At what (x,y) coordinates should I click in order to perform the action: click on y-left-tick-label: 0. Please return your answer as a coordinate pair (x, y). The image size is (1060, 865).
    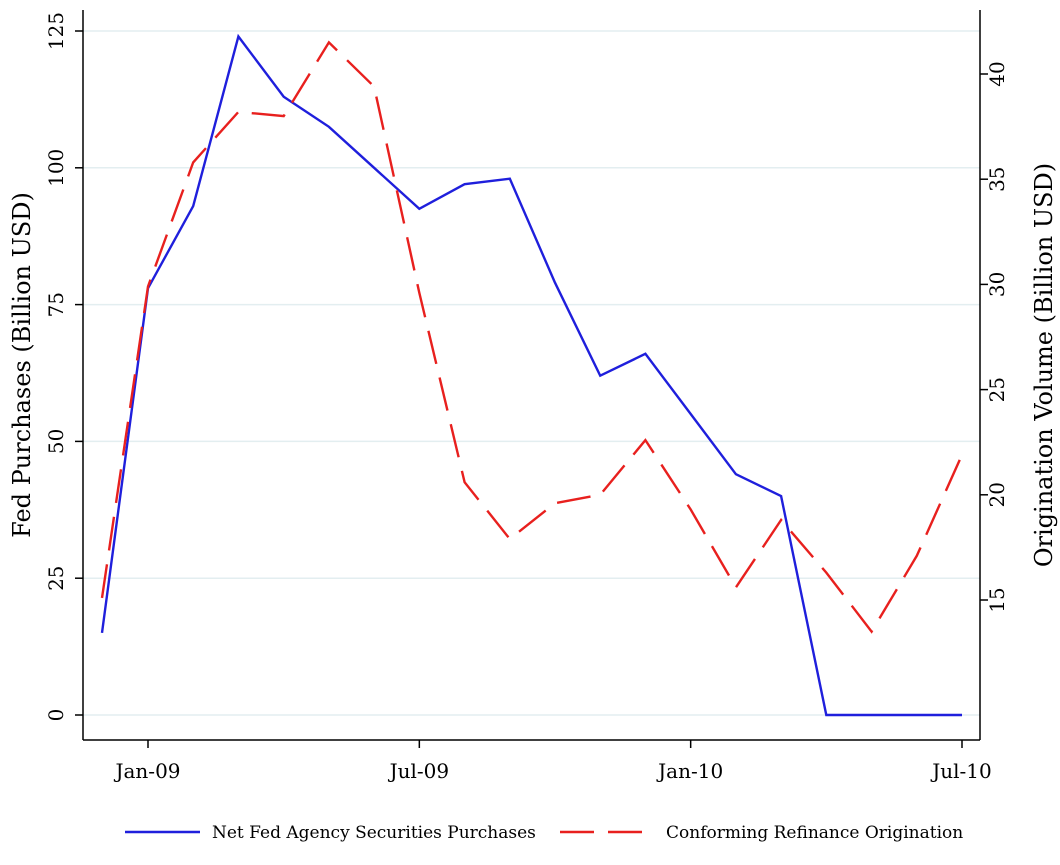
    Looking at the image, I should click on (56, 715).